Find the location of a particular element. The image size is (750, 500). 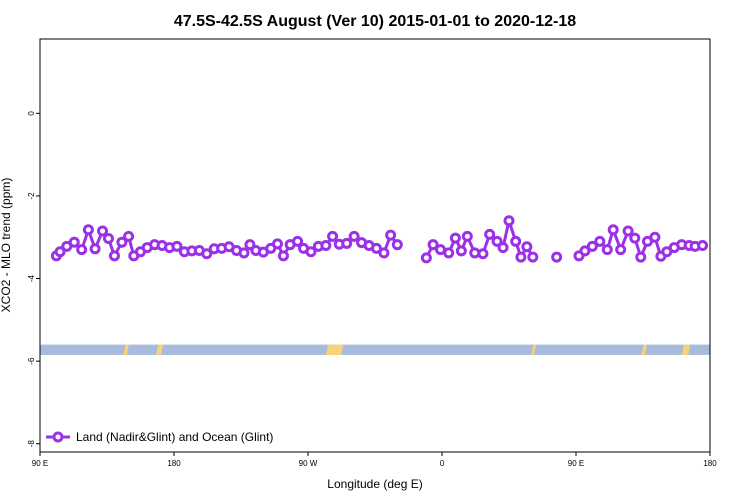

y-tick-label: -2 is located at coordinates (31, 196).